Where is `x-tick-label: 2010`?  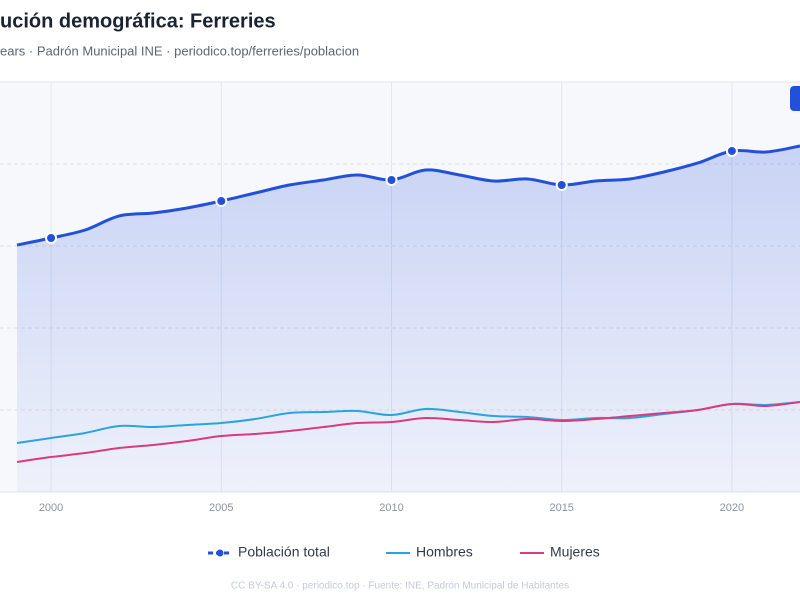
x-tick-label: 2010 is located at coordinates (391, 508).